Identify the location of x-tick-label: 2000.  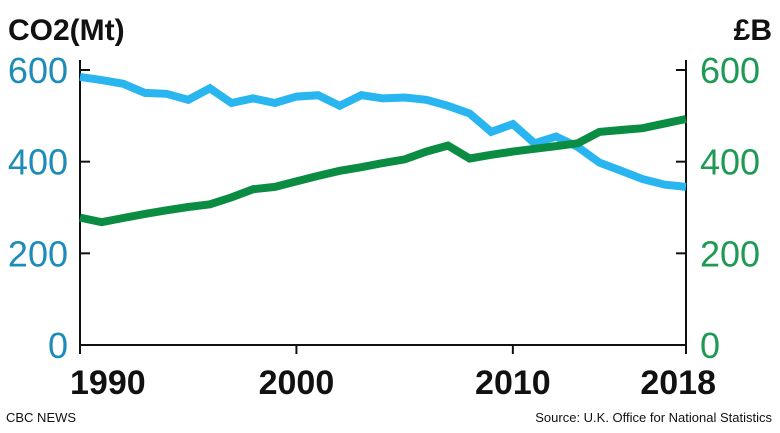
(297, 383).